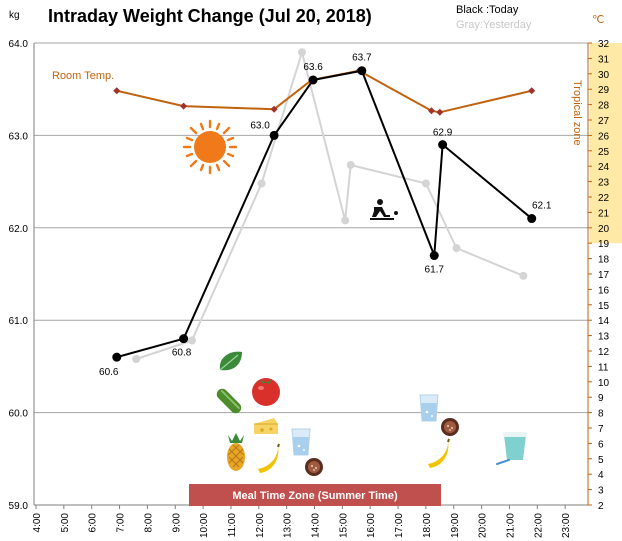  What do you see at coordinates (229, 401) in the screenshot?
I see `cucumber-icon` at bounding box center [229, 401].